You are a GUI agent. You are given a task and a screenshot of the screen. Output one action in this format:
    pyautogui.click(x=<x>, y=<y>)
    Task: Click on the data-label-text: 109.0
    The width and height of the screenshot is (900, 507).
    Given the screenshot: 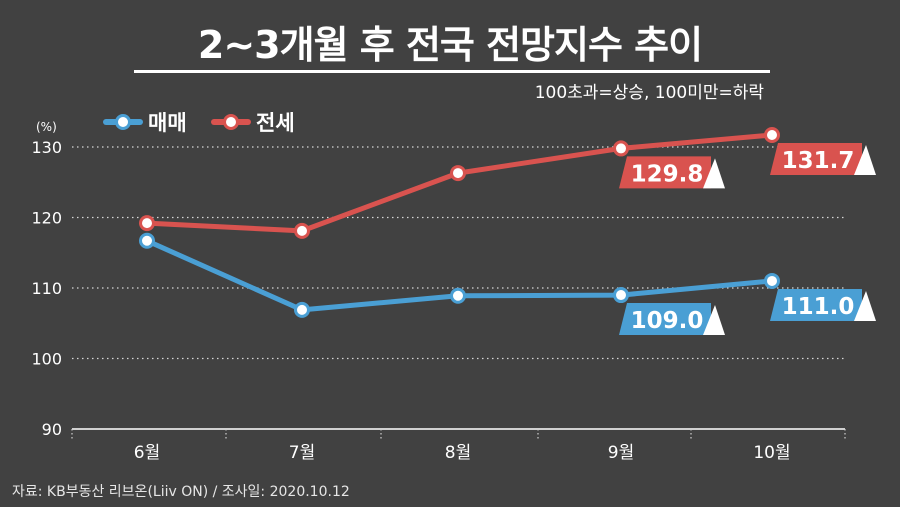 What is the action you would take?
    pyautogui.click(x=667, y=321)
    